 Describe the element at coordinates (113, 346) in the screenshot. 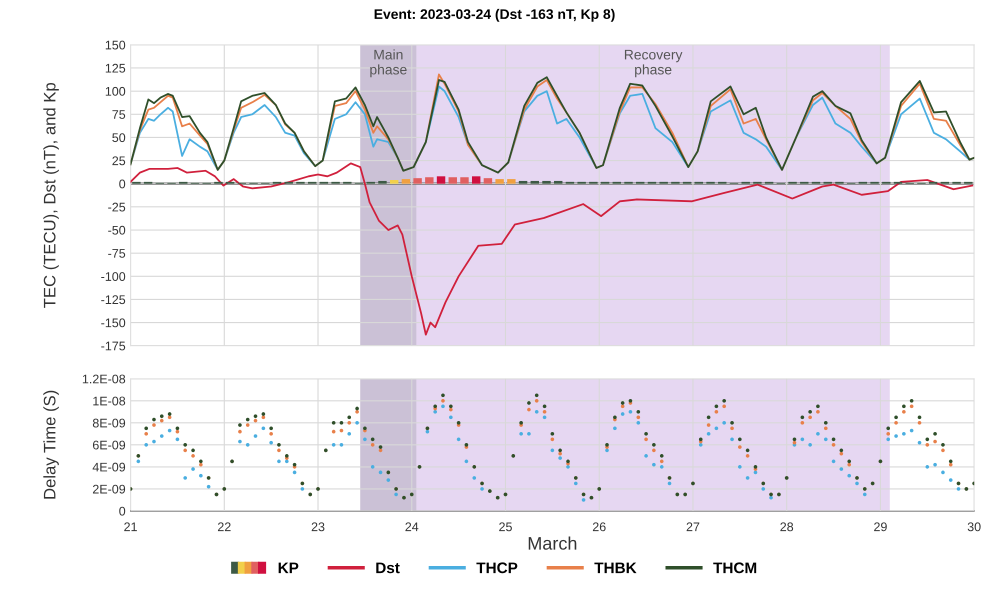

I see `y-tick-label: -175` at that location.